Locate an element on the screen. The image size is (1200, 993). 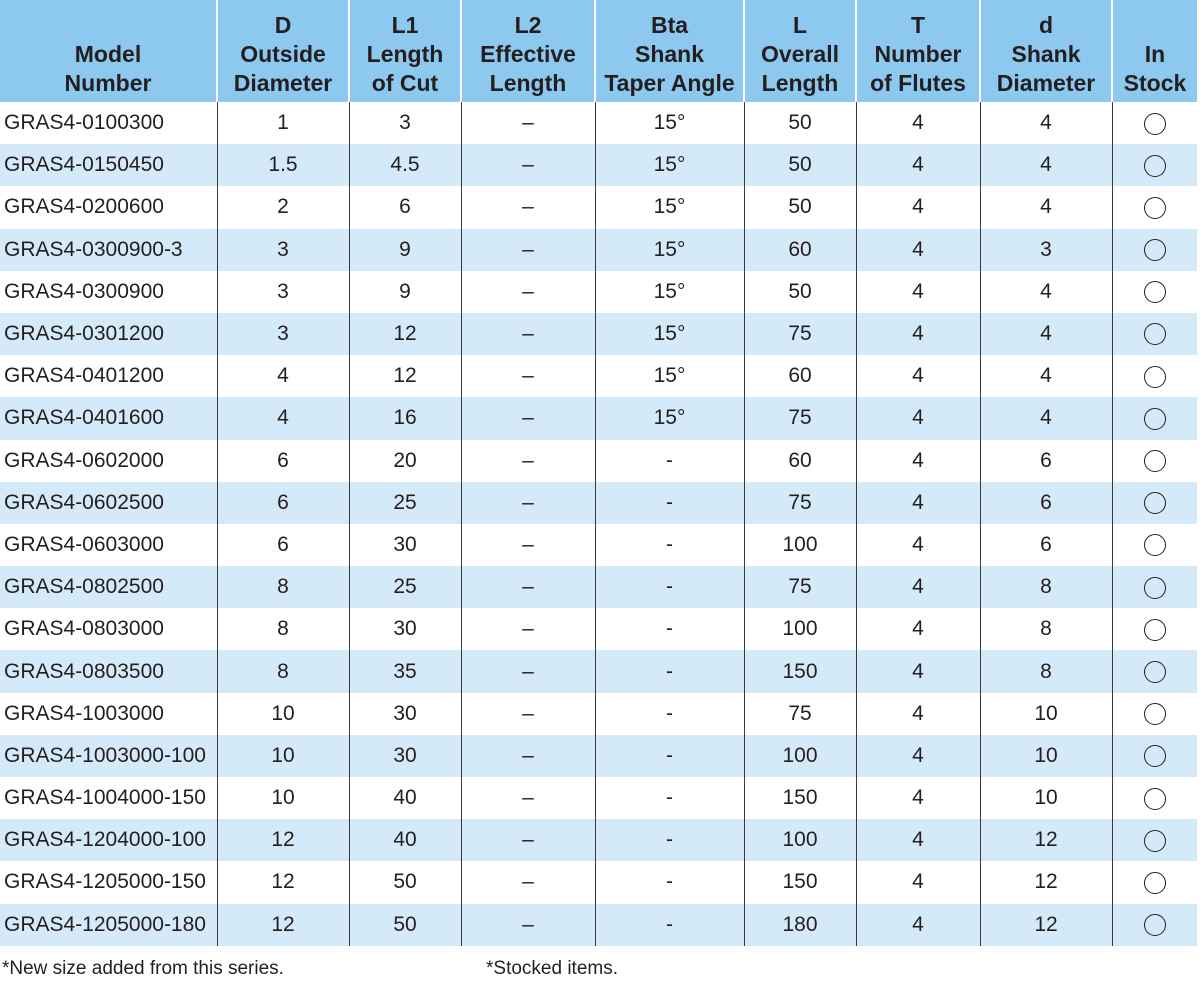
cell-shank-taper-angle: 15° is located at coordinates (669, 418).